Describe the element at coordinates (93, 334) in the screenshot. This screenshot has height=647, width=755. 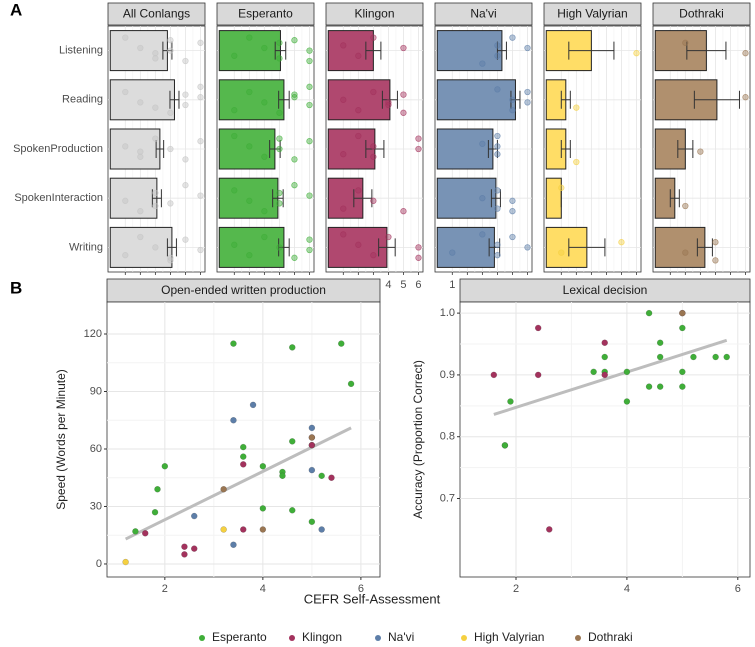
I see `y-tick-label: 120` at that location.